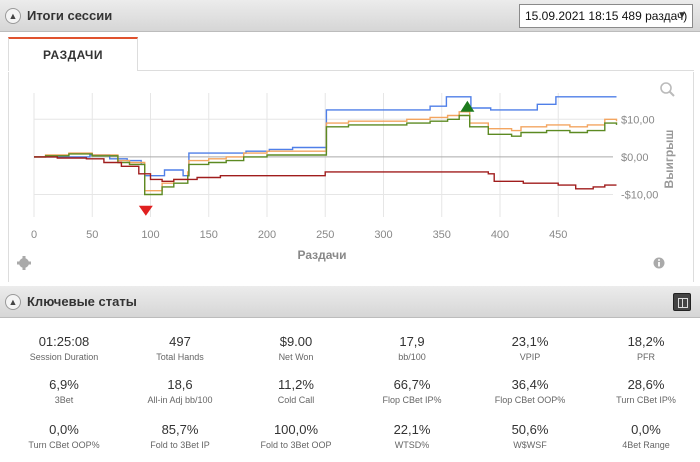  Describe the element at coordinates (467, 106) in the screenshot. I see `max-marker` at that location.